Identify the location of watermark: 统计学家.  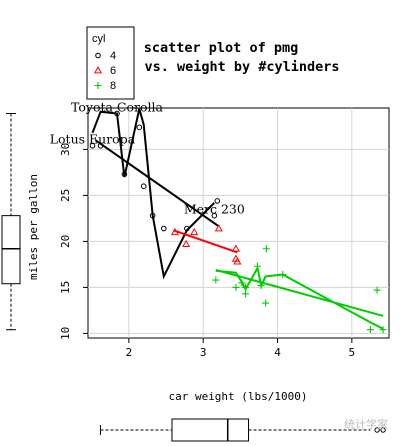
(366, 424).